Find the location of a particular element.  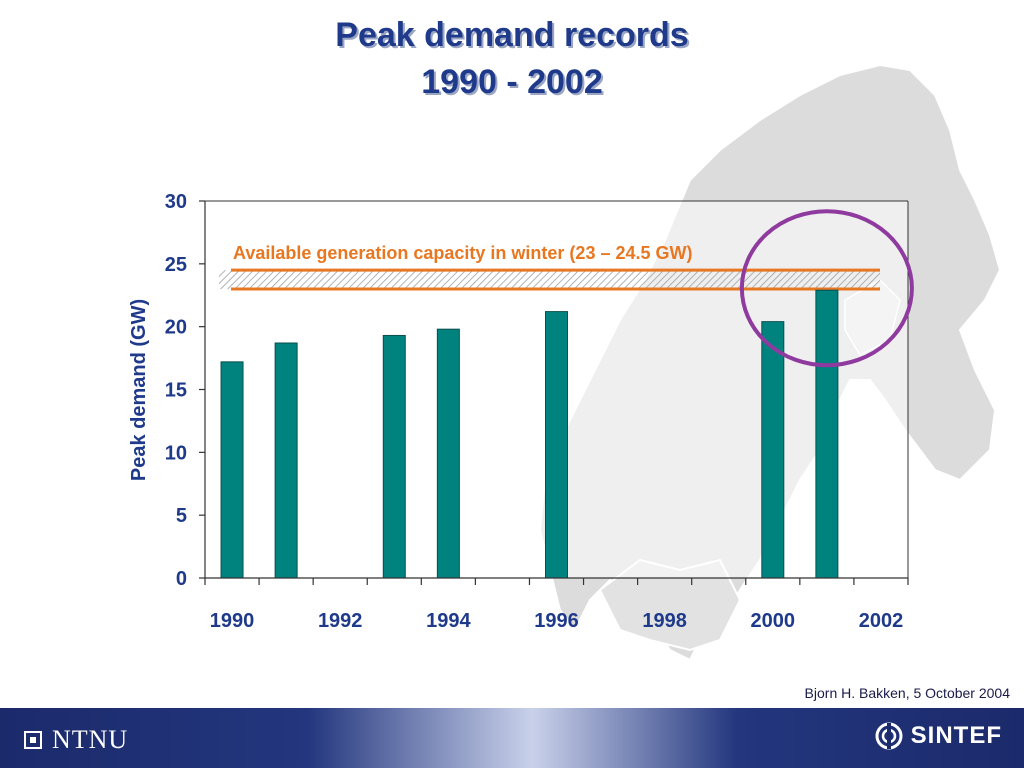

capacity-band-hatch is located at coordinates (549, 279).